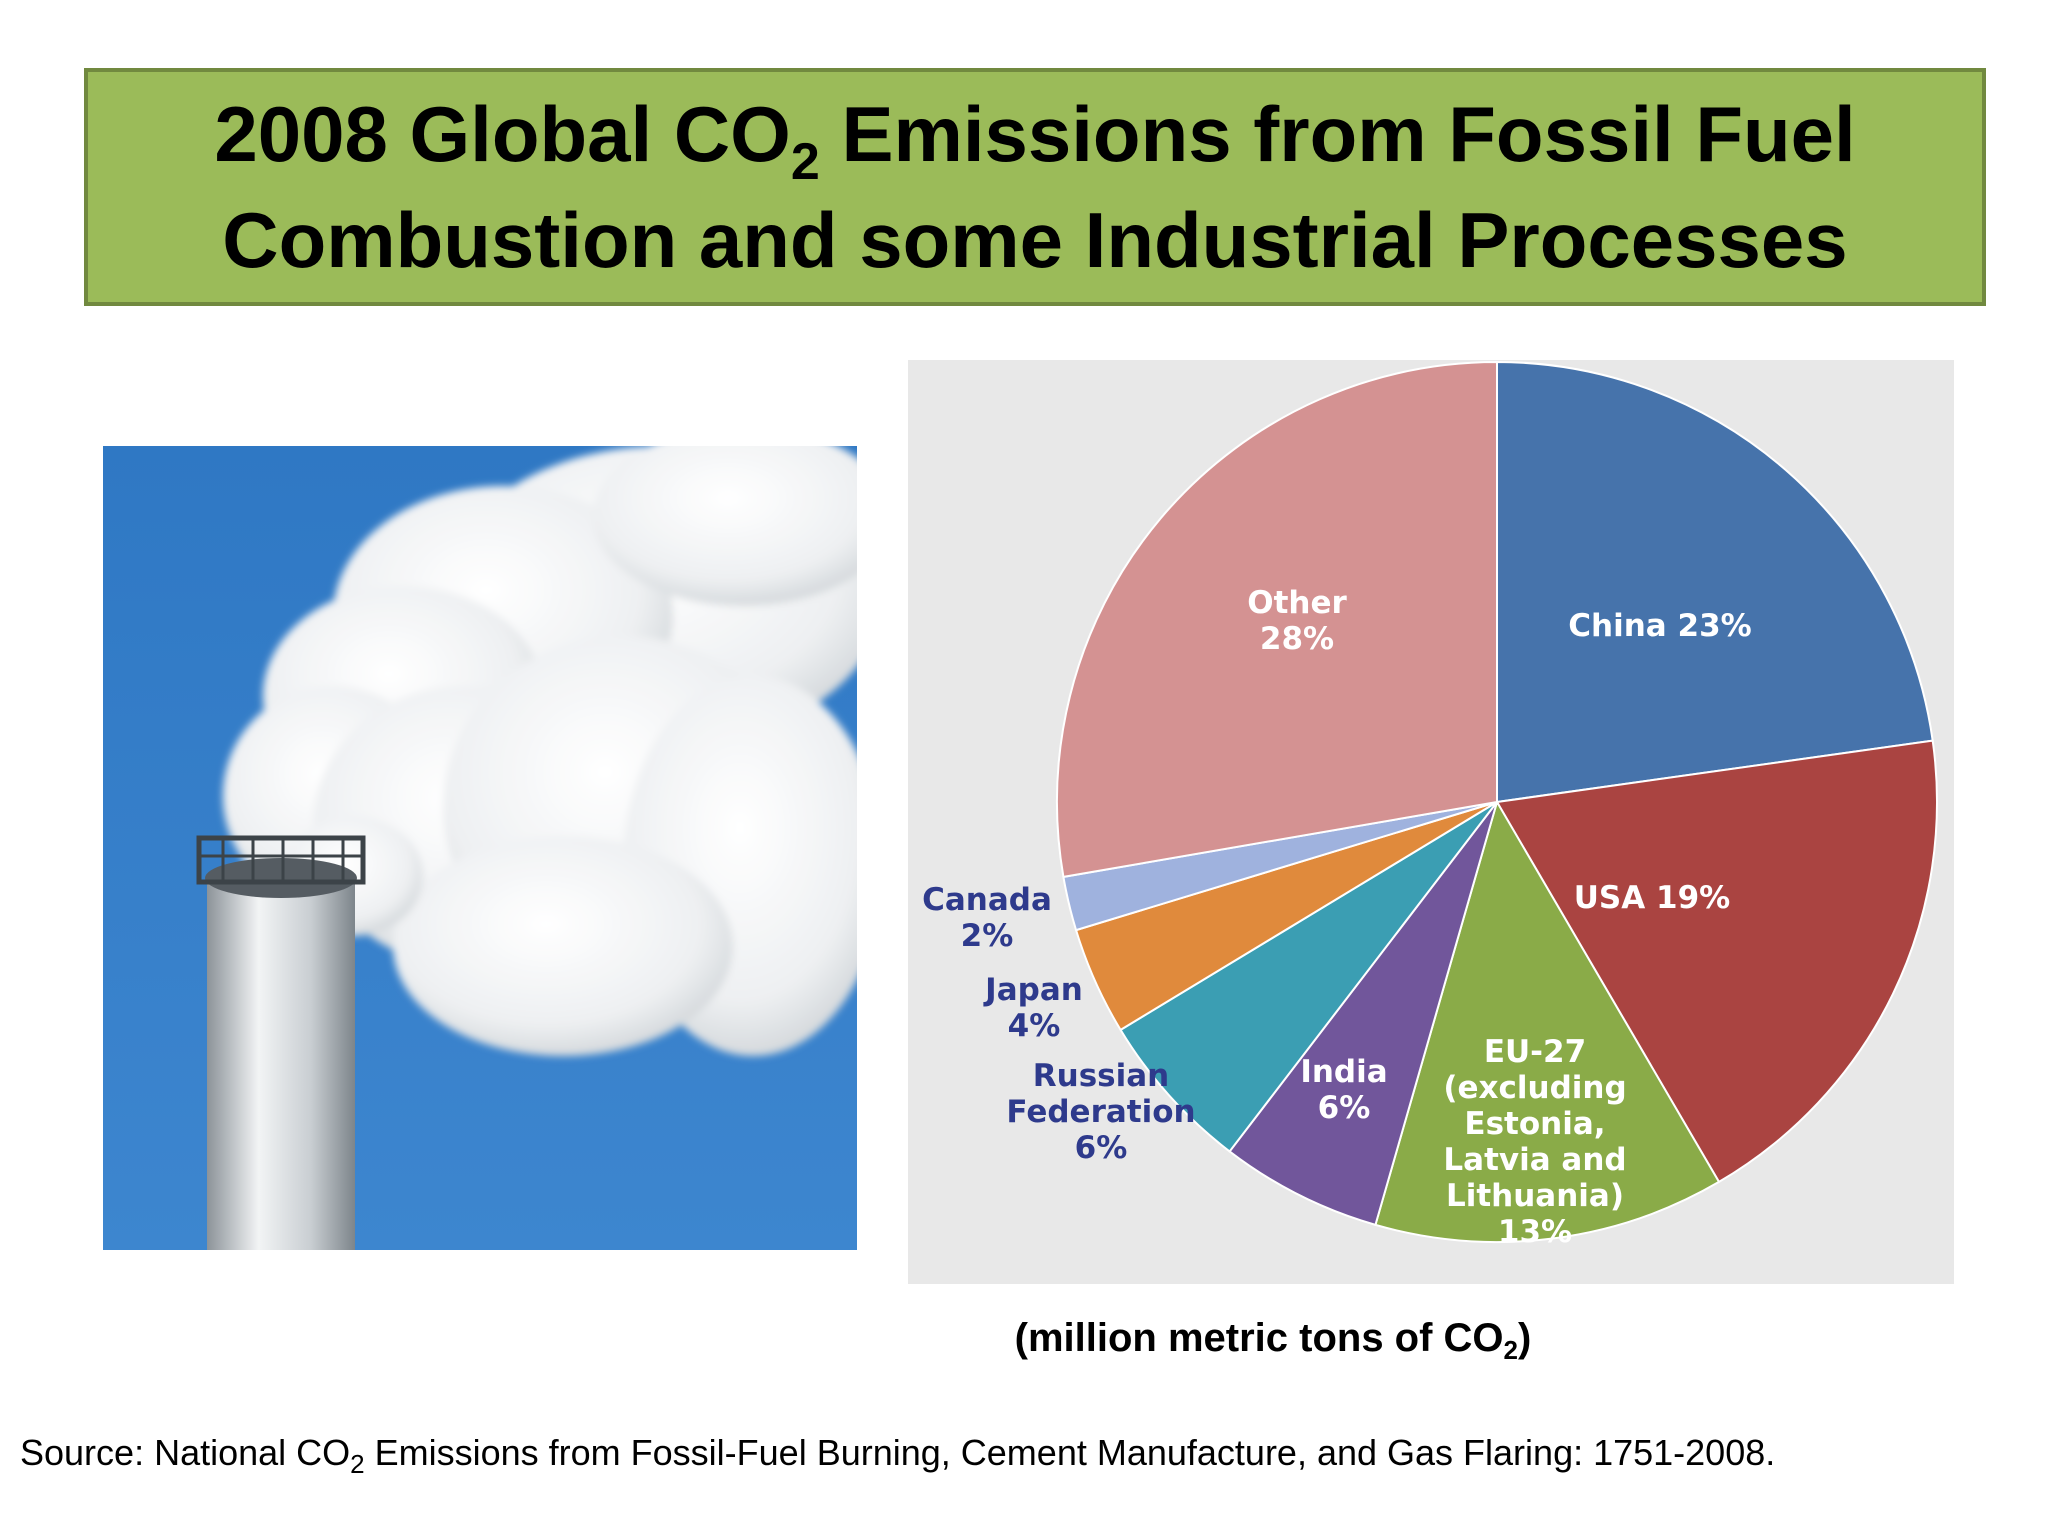 Image resolution: width=2048 pixels, height=1536 pixels. Describe the element at coordinates (1273, 1340) in the screenshot. I see `units-note: (million metric tons of CO2)` at that location.